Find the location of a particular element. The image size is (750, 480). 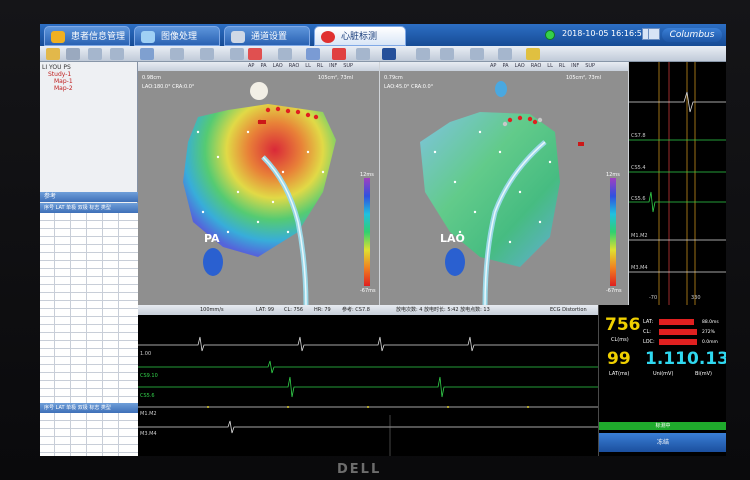

layout-tool-icon is located at coordinates (147, 54).